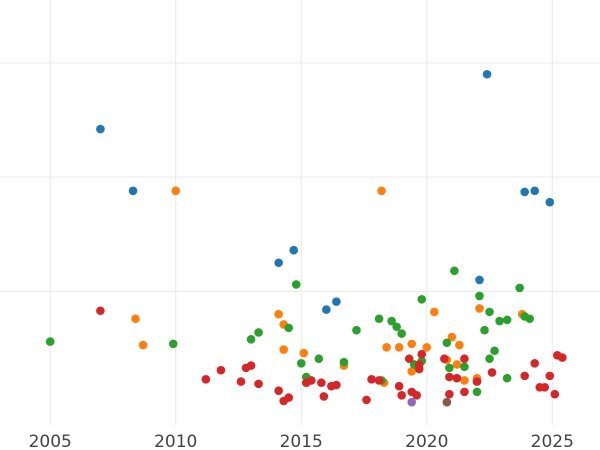 The height and width of the screenshot is (450, 600). What do you see at coordinates (552, 441) in the screenshot?
I see `x-tick-label: 2025` at bounding box center [552, 441].